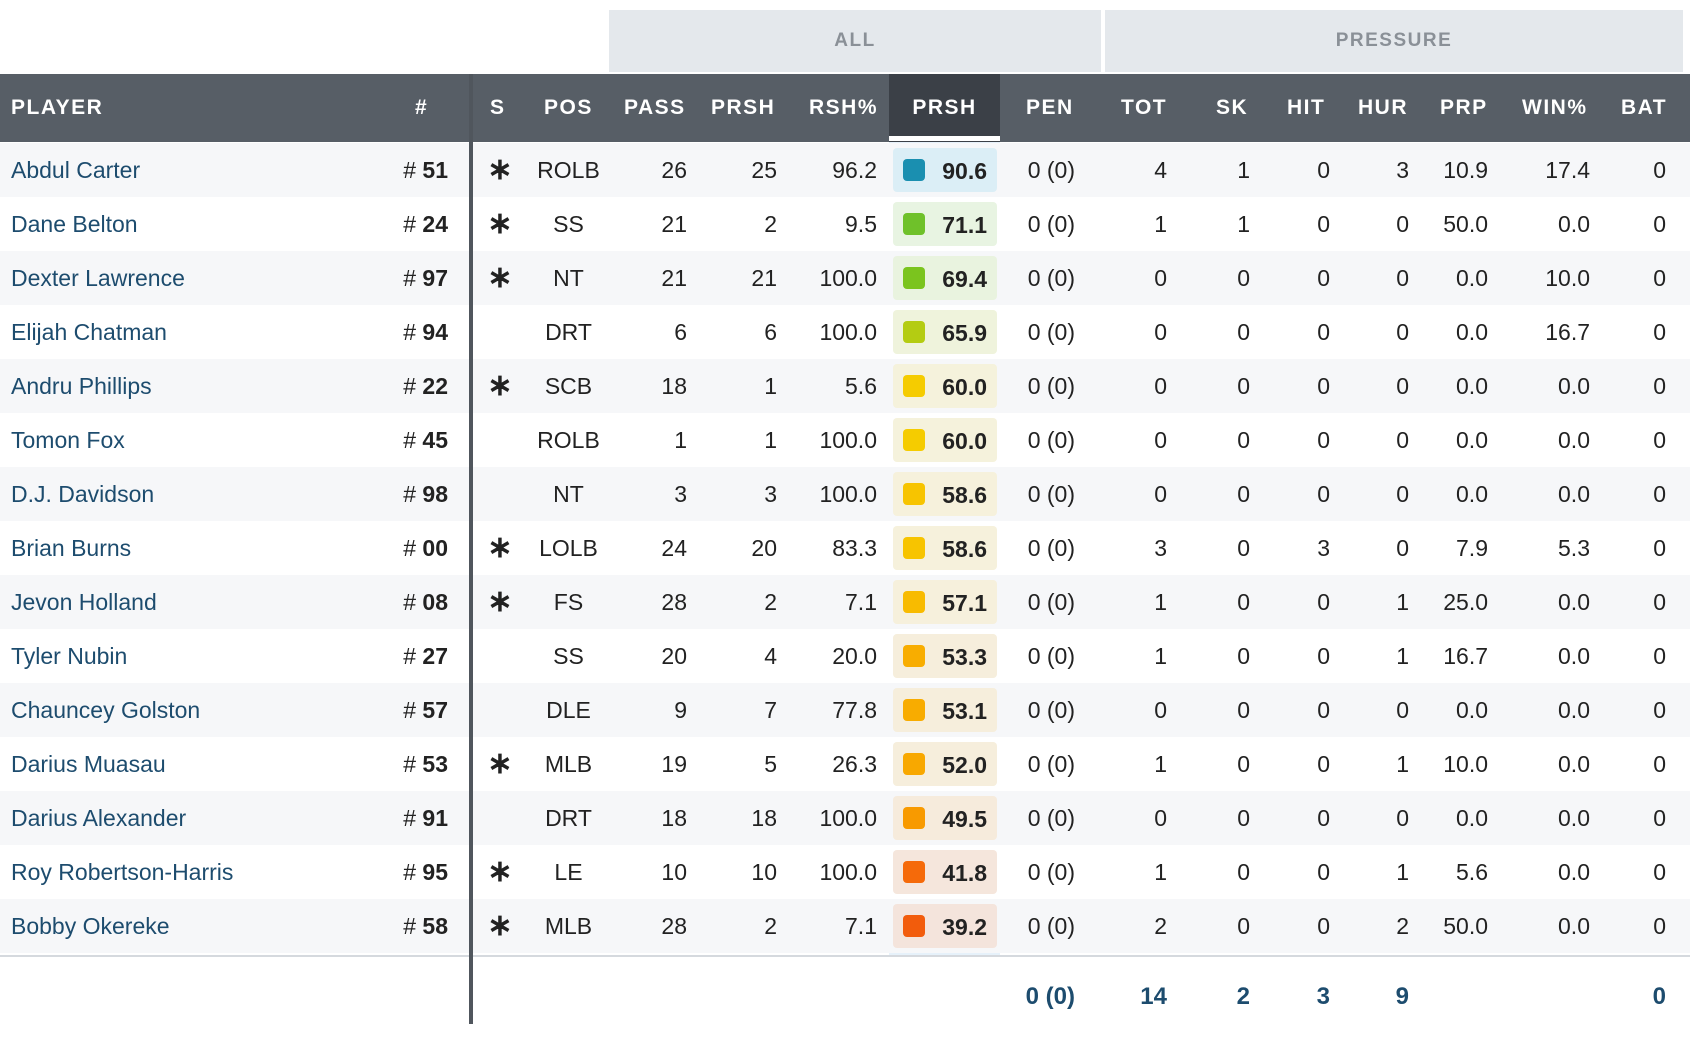 This screenshot has width=1690, height=1037. I want to click on cell-rsh-pct: 5.6, so click(861, 386).